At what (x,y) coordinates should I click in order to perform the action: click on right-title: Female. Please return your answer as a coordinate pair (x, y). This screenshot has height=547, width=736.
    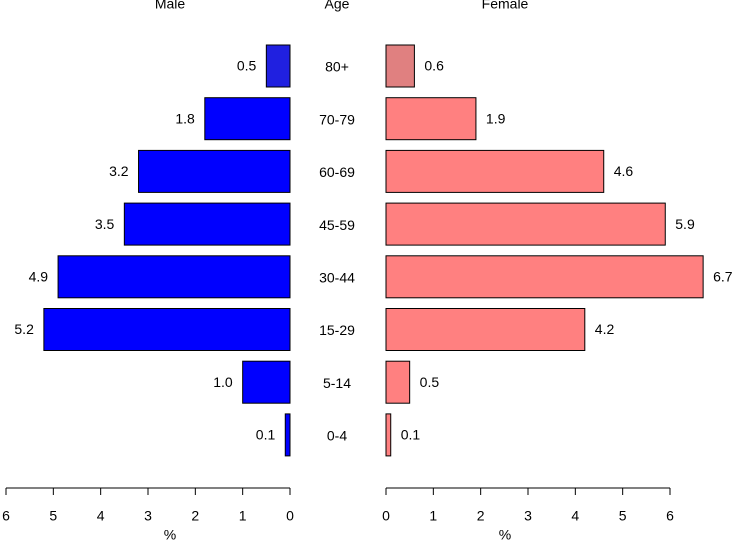
    Looking at the image, I should click on (505, 6).